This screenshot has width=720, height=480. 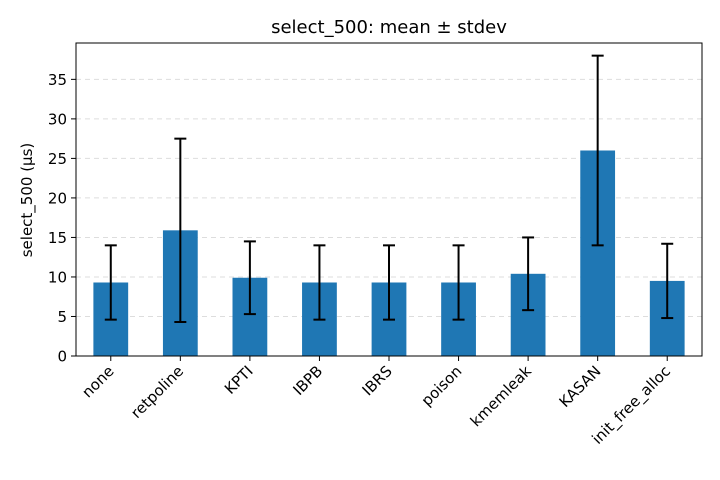 I want to click on y-tick-label: 20, so click(x=57, y=198).